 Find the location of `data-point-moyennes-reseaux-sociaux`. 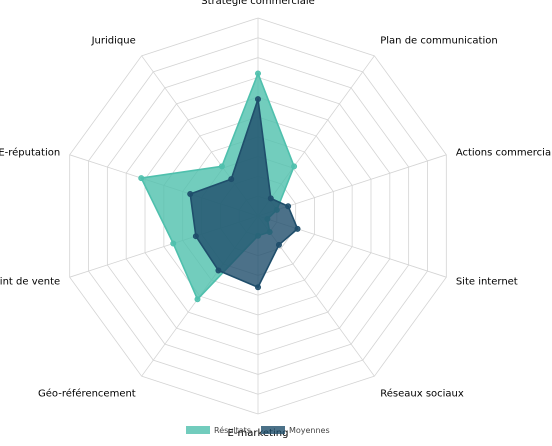

data-point-moyennes-reseaux-sociaux is located at coordinates (278, 244).